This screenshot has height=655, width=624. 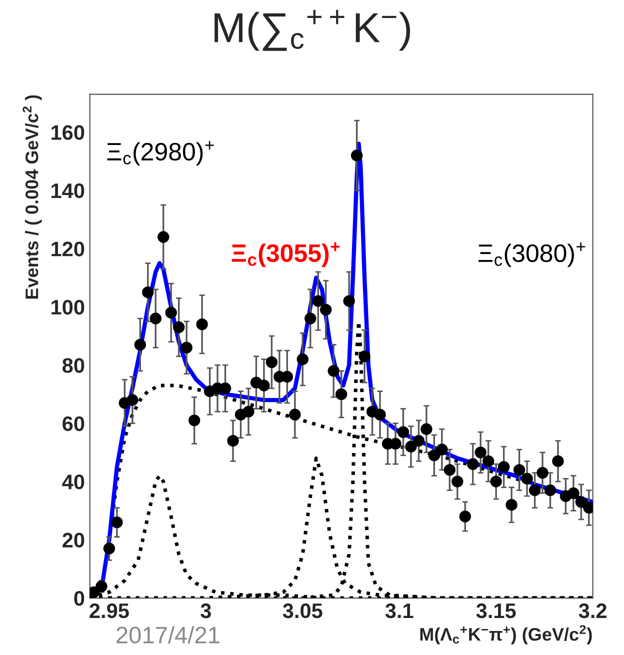 What do you see at coordinates (68, 190) in the screenshot?
I see `y-tick-label: 140` at bounding box center [68, 190].